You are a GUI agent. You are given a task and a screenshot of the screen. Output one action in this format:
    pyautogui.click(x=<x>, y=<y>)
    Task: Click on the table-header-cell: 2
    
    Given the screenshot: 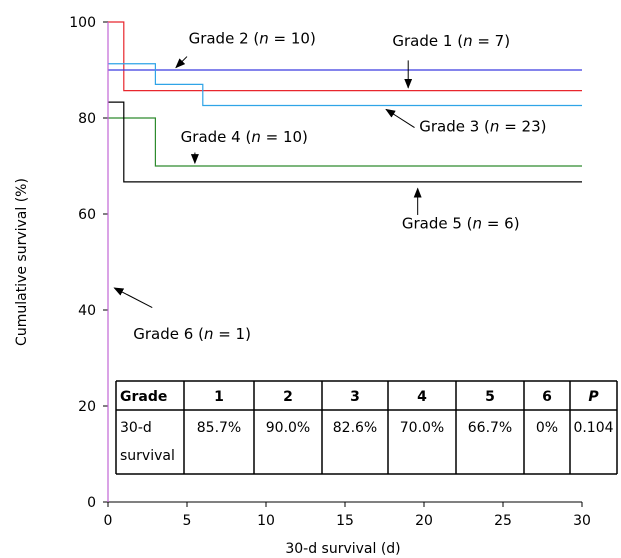 What is the action you would take?
    pyautogui.click(x=288, y=397)
    